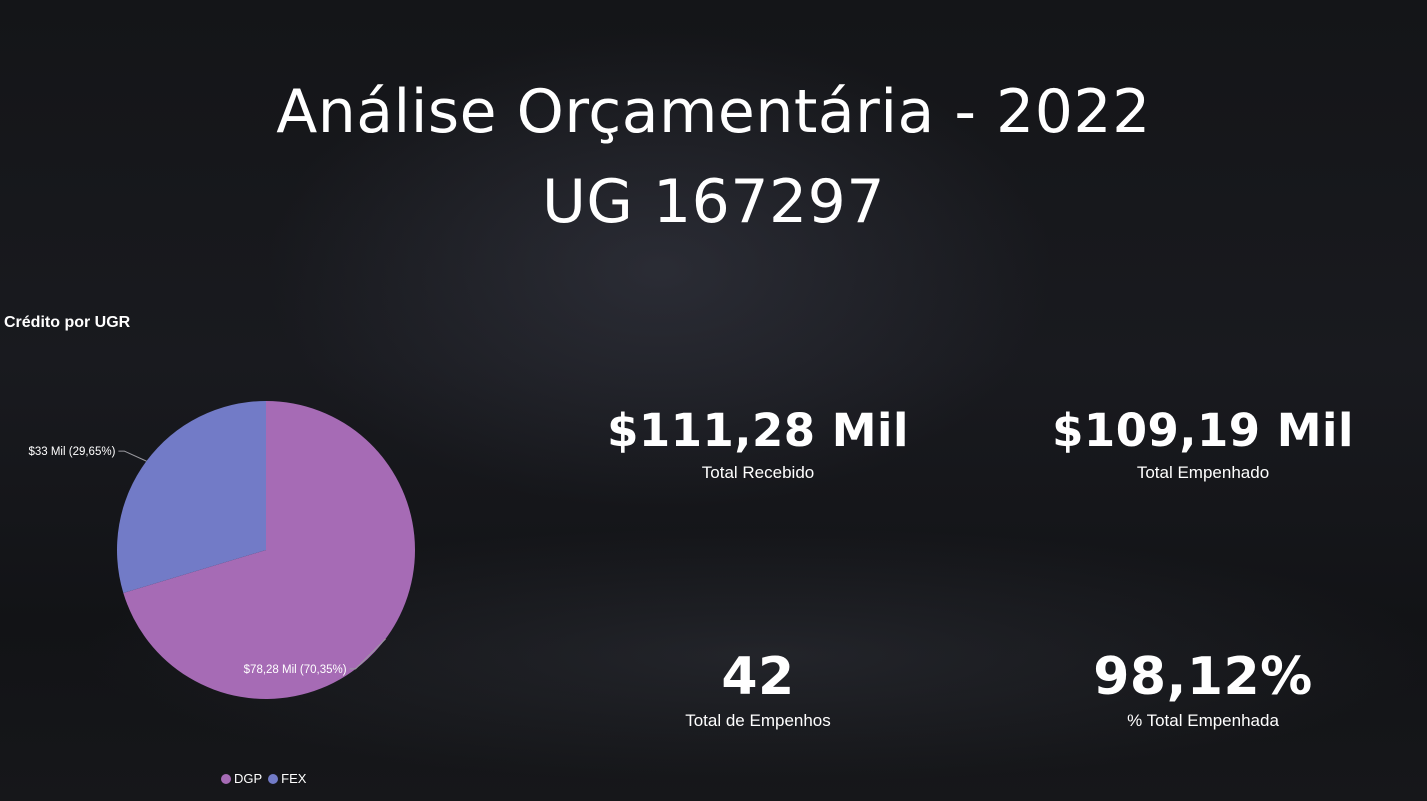 The image size is (1427, 801). I want to click on kpi-value-total-recebido: $111,28 Mil, so click(758, 430).